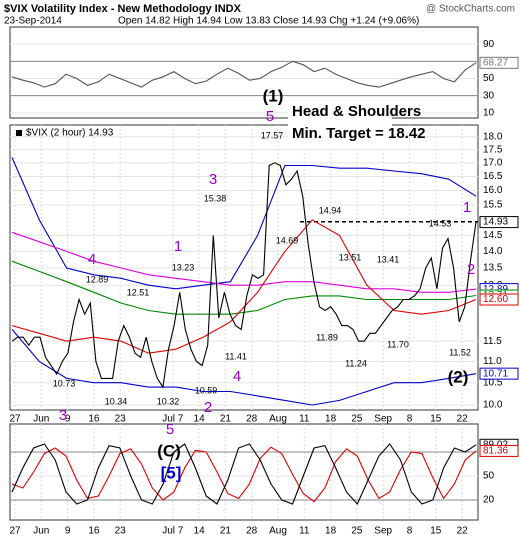 The height and width of the screenshot is (540, 520). What do you see at coordinates (226, 531) in the screenshot?
I see `x-tick-label: 21` at bounding box center [226, 531].